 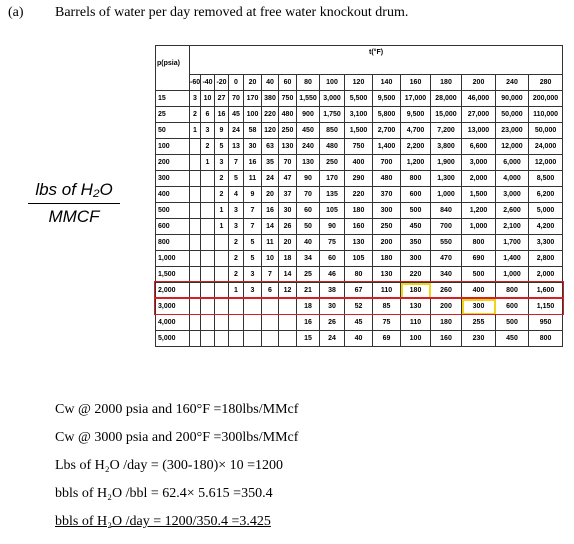 What do you see at coordinates (478, 114) in the screenshot?
I see `value-cell: 27,000` at bounding box center [478, 114].